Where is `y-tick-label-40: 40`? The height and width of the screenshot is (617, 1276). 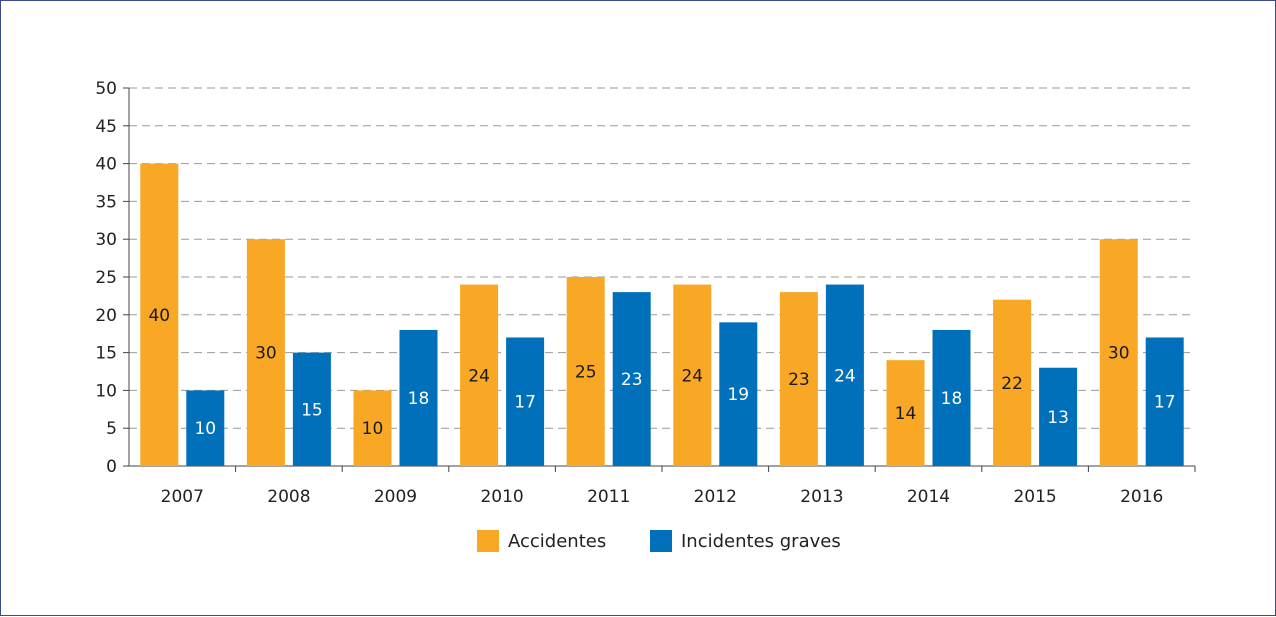
y-tick-label-40: 40 is located at coordinates (106, 165).